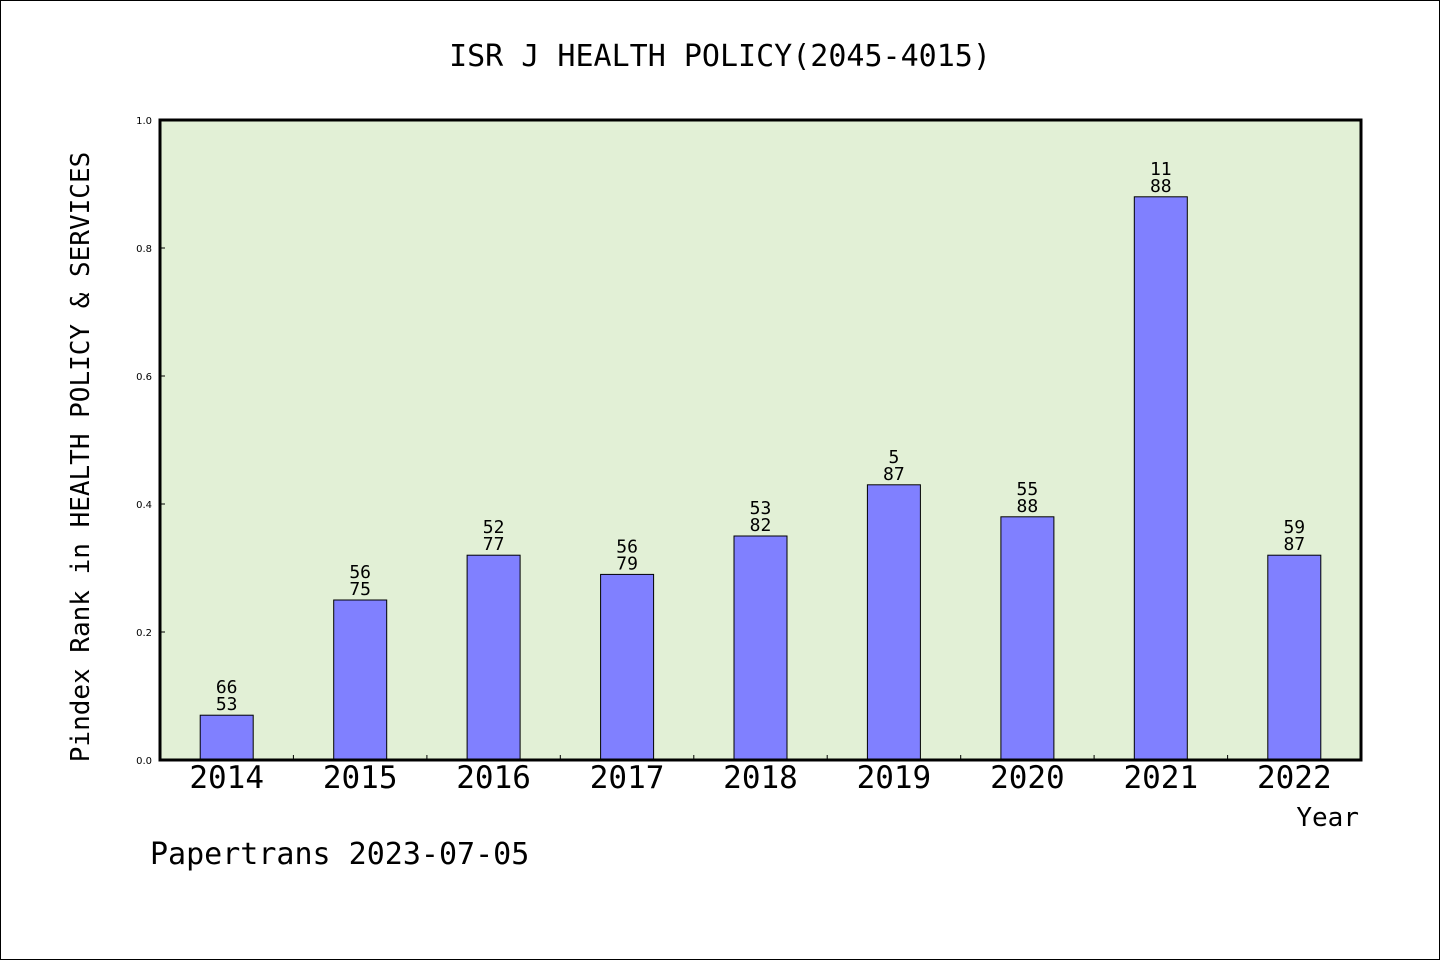 The width and height of the screenshot is (1440, 960). I want to click on bar-label-top-2022: 59, so click(1294, 527).